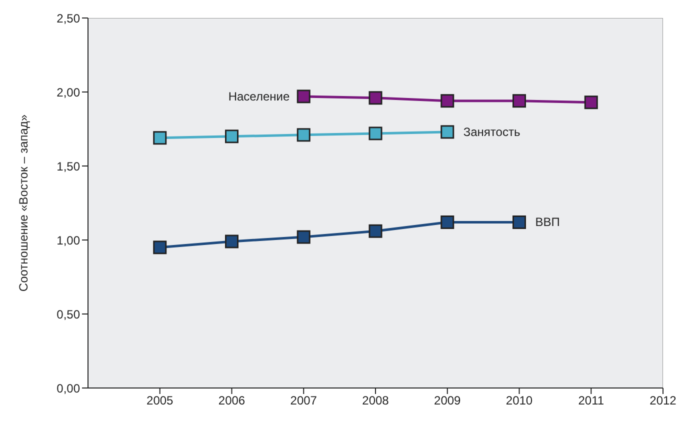 This screenshot has width=687, height=431. Describe the element at coordinates (304, 401) in the screenshot. I see `x-tick-label: 2007` at that location.